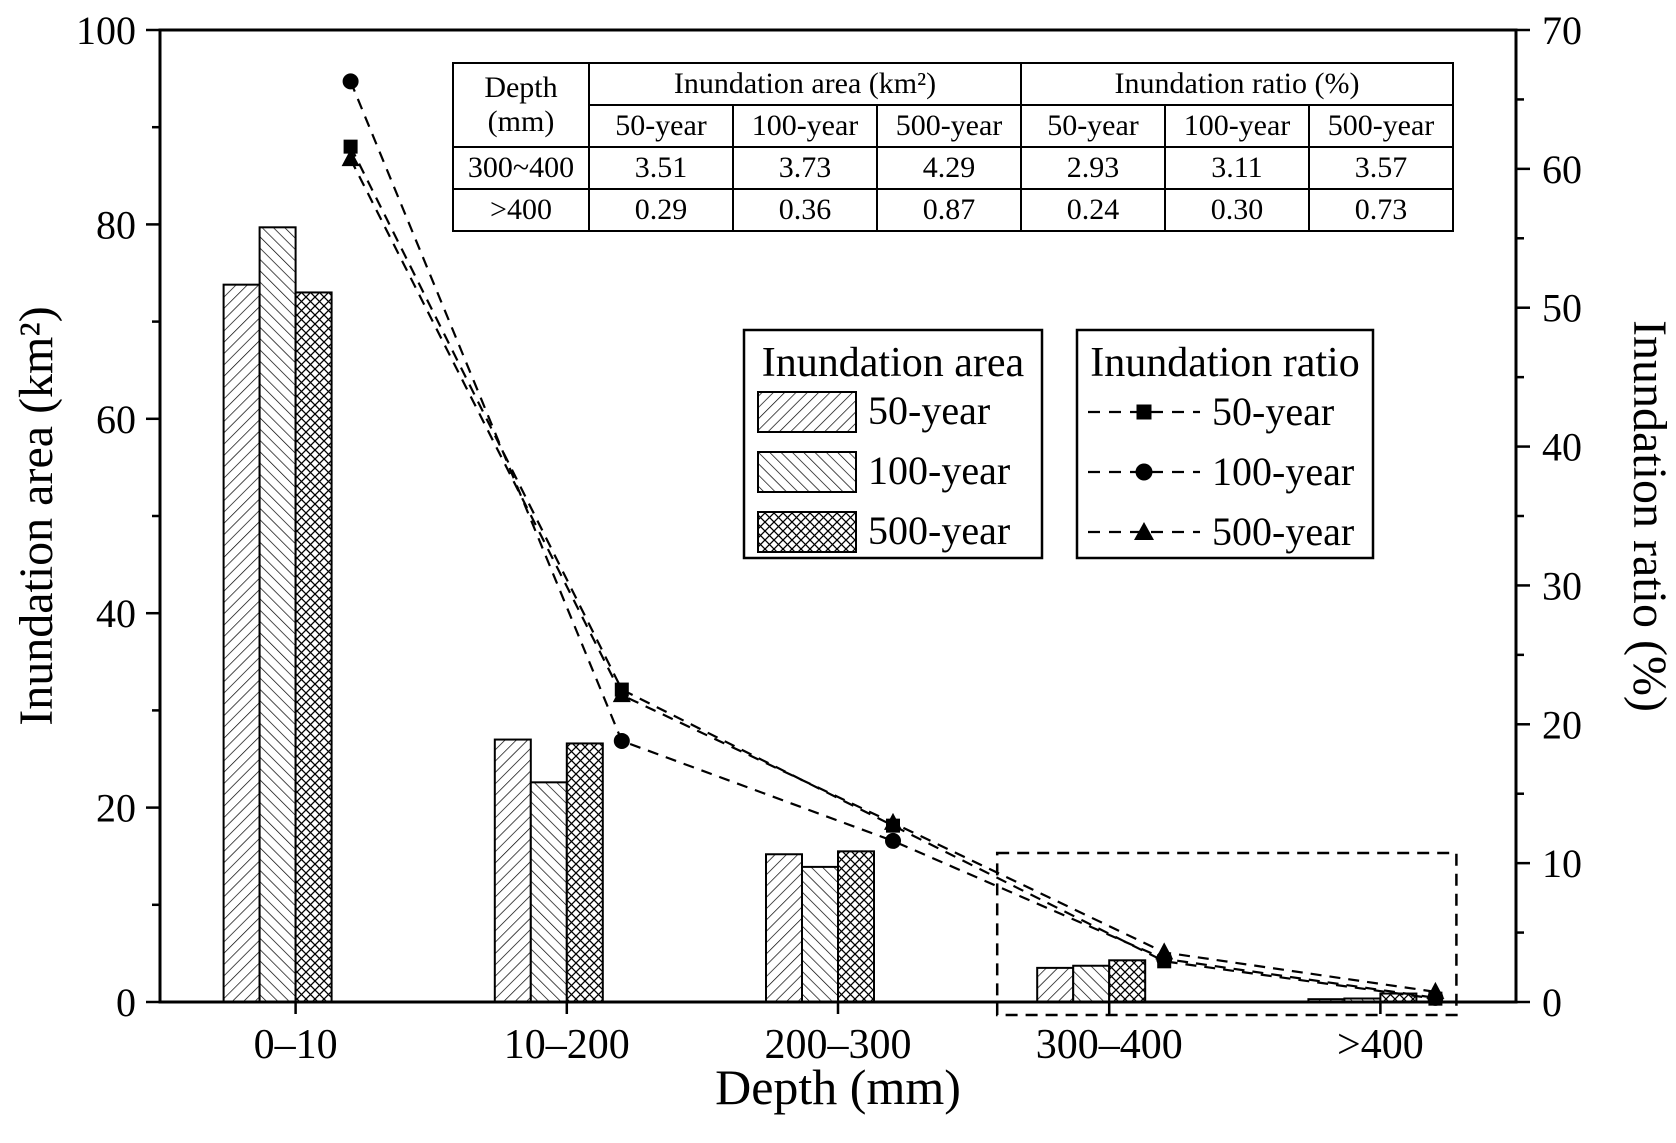 The height and width of the screenshot is (1143, 1676). What do you see at coordinates (893, 821) in the screenshot?
I see `marker-500-year-200–300` at bounding box center [893, 821].